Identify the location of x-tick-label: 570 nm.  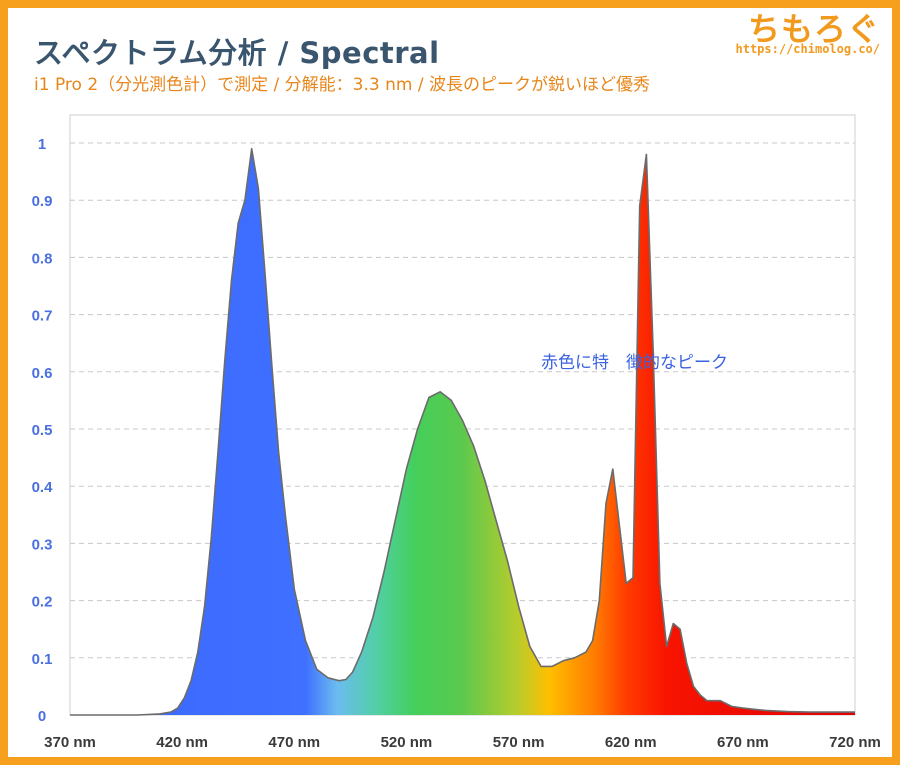
(519, 742).